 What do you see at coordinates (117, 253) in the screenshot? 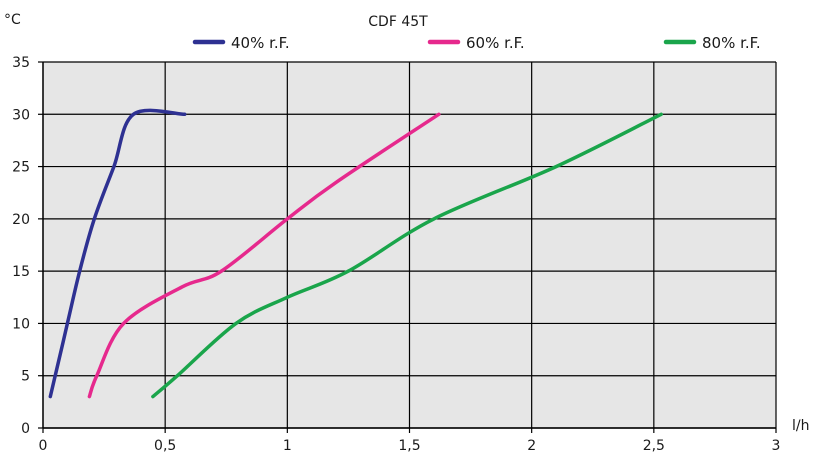
I see `series-line-40-rf` at bounding box center [117, 253].